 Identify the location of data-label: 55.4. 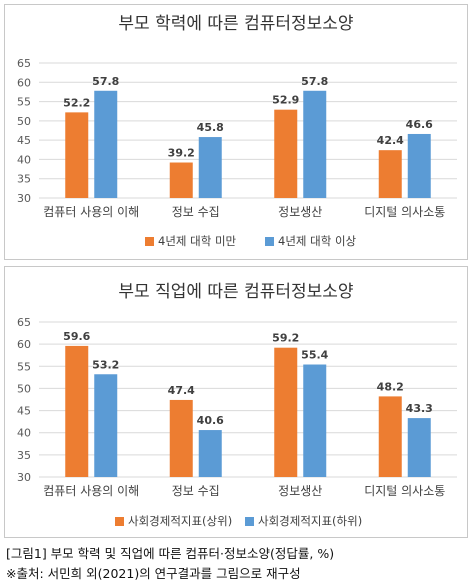
(314, 355).